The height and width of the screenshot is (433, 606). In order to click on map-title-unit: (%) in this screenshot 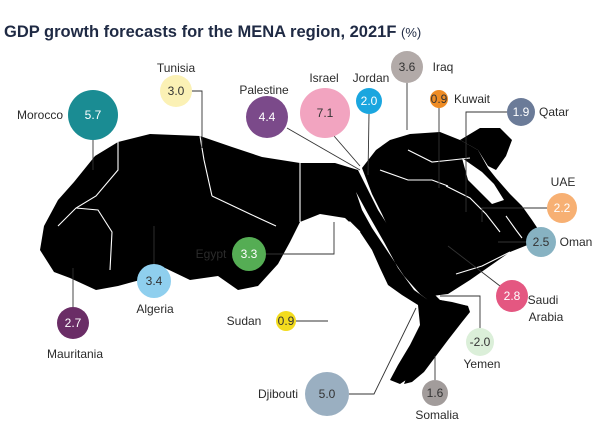, I will do `click(411, 32)`.